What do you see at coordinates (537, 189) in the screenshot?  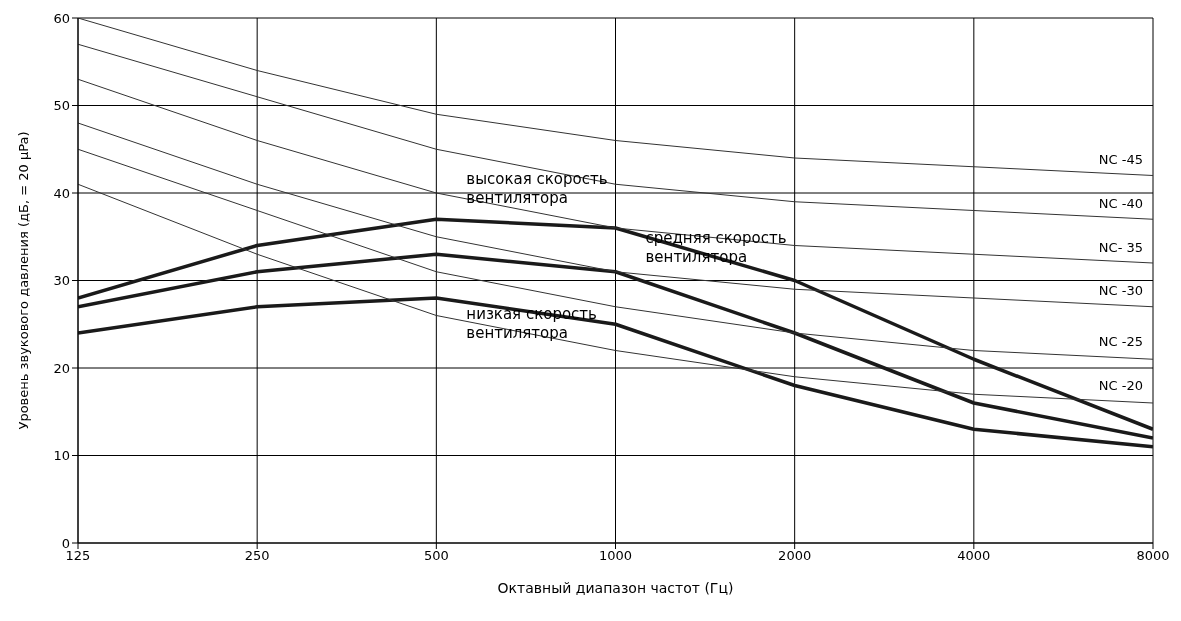 I see `annotation: высокая скорость вентилятора` at bounding box center [537, 189].